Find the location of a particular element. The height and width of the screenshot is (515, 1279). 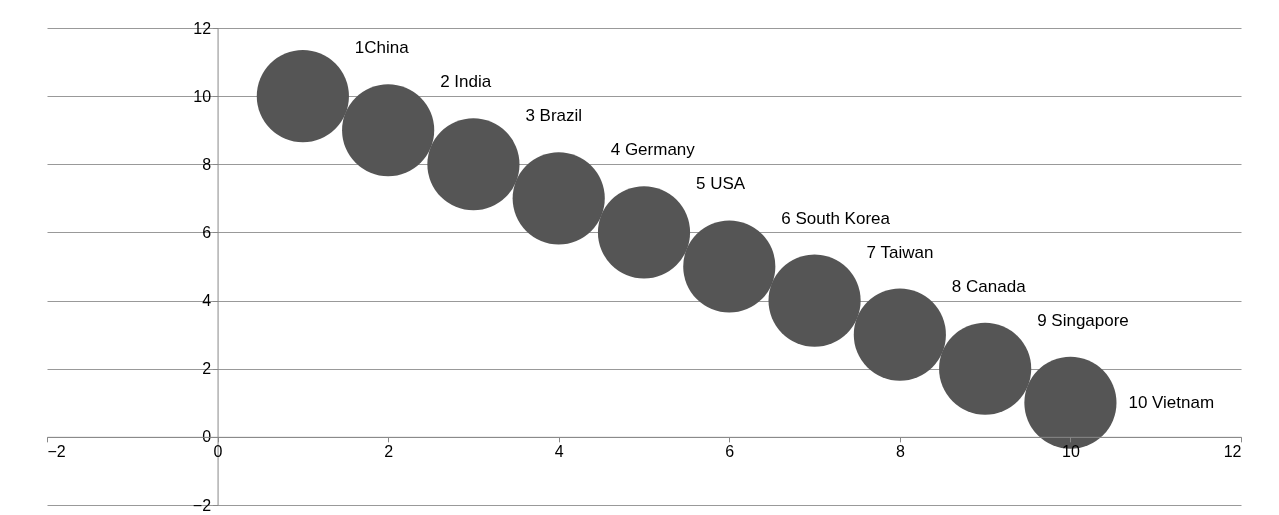

series-label: 8 Canada is located at coordinates (989, 286).